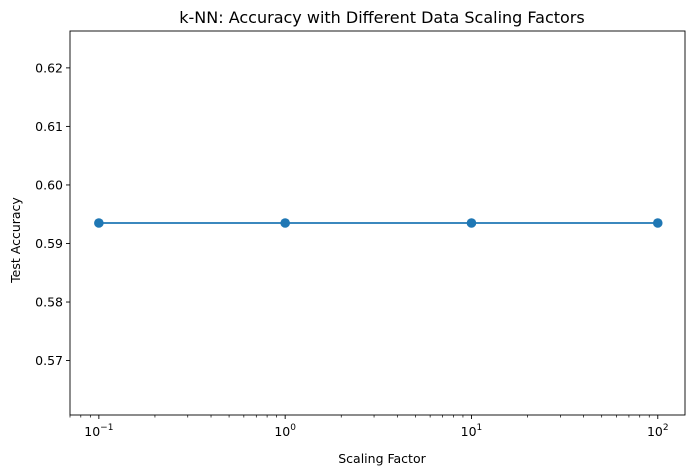 The height and width of the screenshot is (475, 700). Describe the element at coordinates (480, 428) in the screenshot. I see `x-tick-exponent: 1` at that location.